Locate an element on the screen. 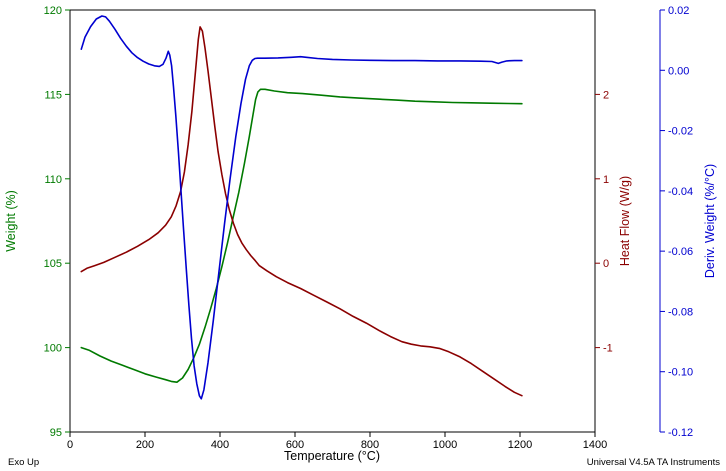 This screenshot has height=471, width=726. x-axis-ticks: 0 200 400 600 800 1000 1200 1400 is located at coordinates (337, 441).